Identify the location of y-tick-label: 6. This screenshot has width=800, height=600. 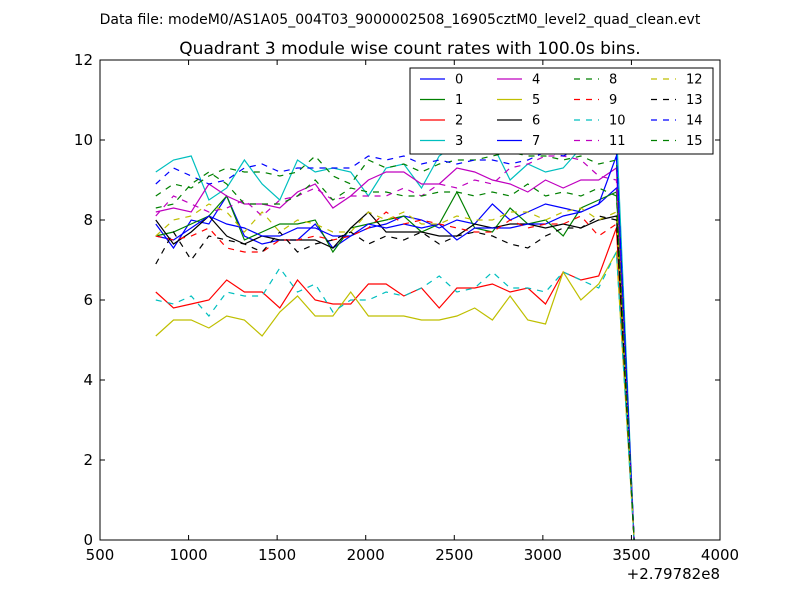
(88, 300).